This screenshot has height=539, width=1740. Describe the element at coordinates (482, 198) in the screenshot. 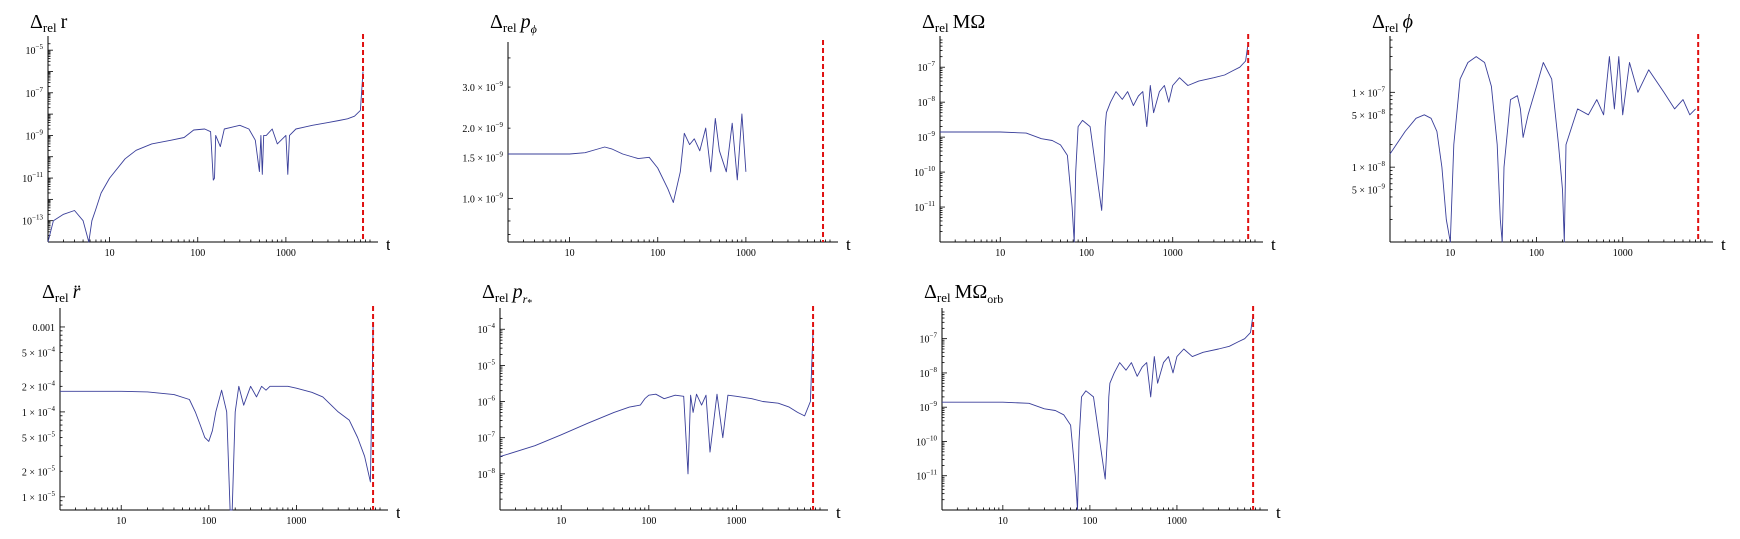

I see `y-tick-label: 1.0 × 10⁻⁹` at that location.